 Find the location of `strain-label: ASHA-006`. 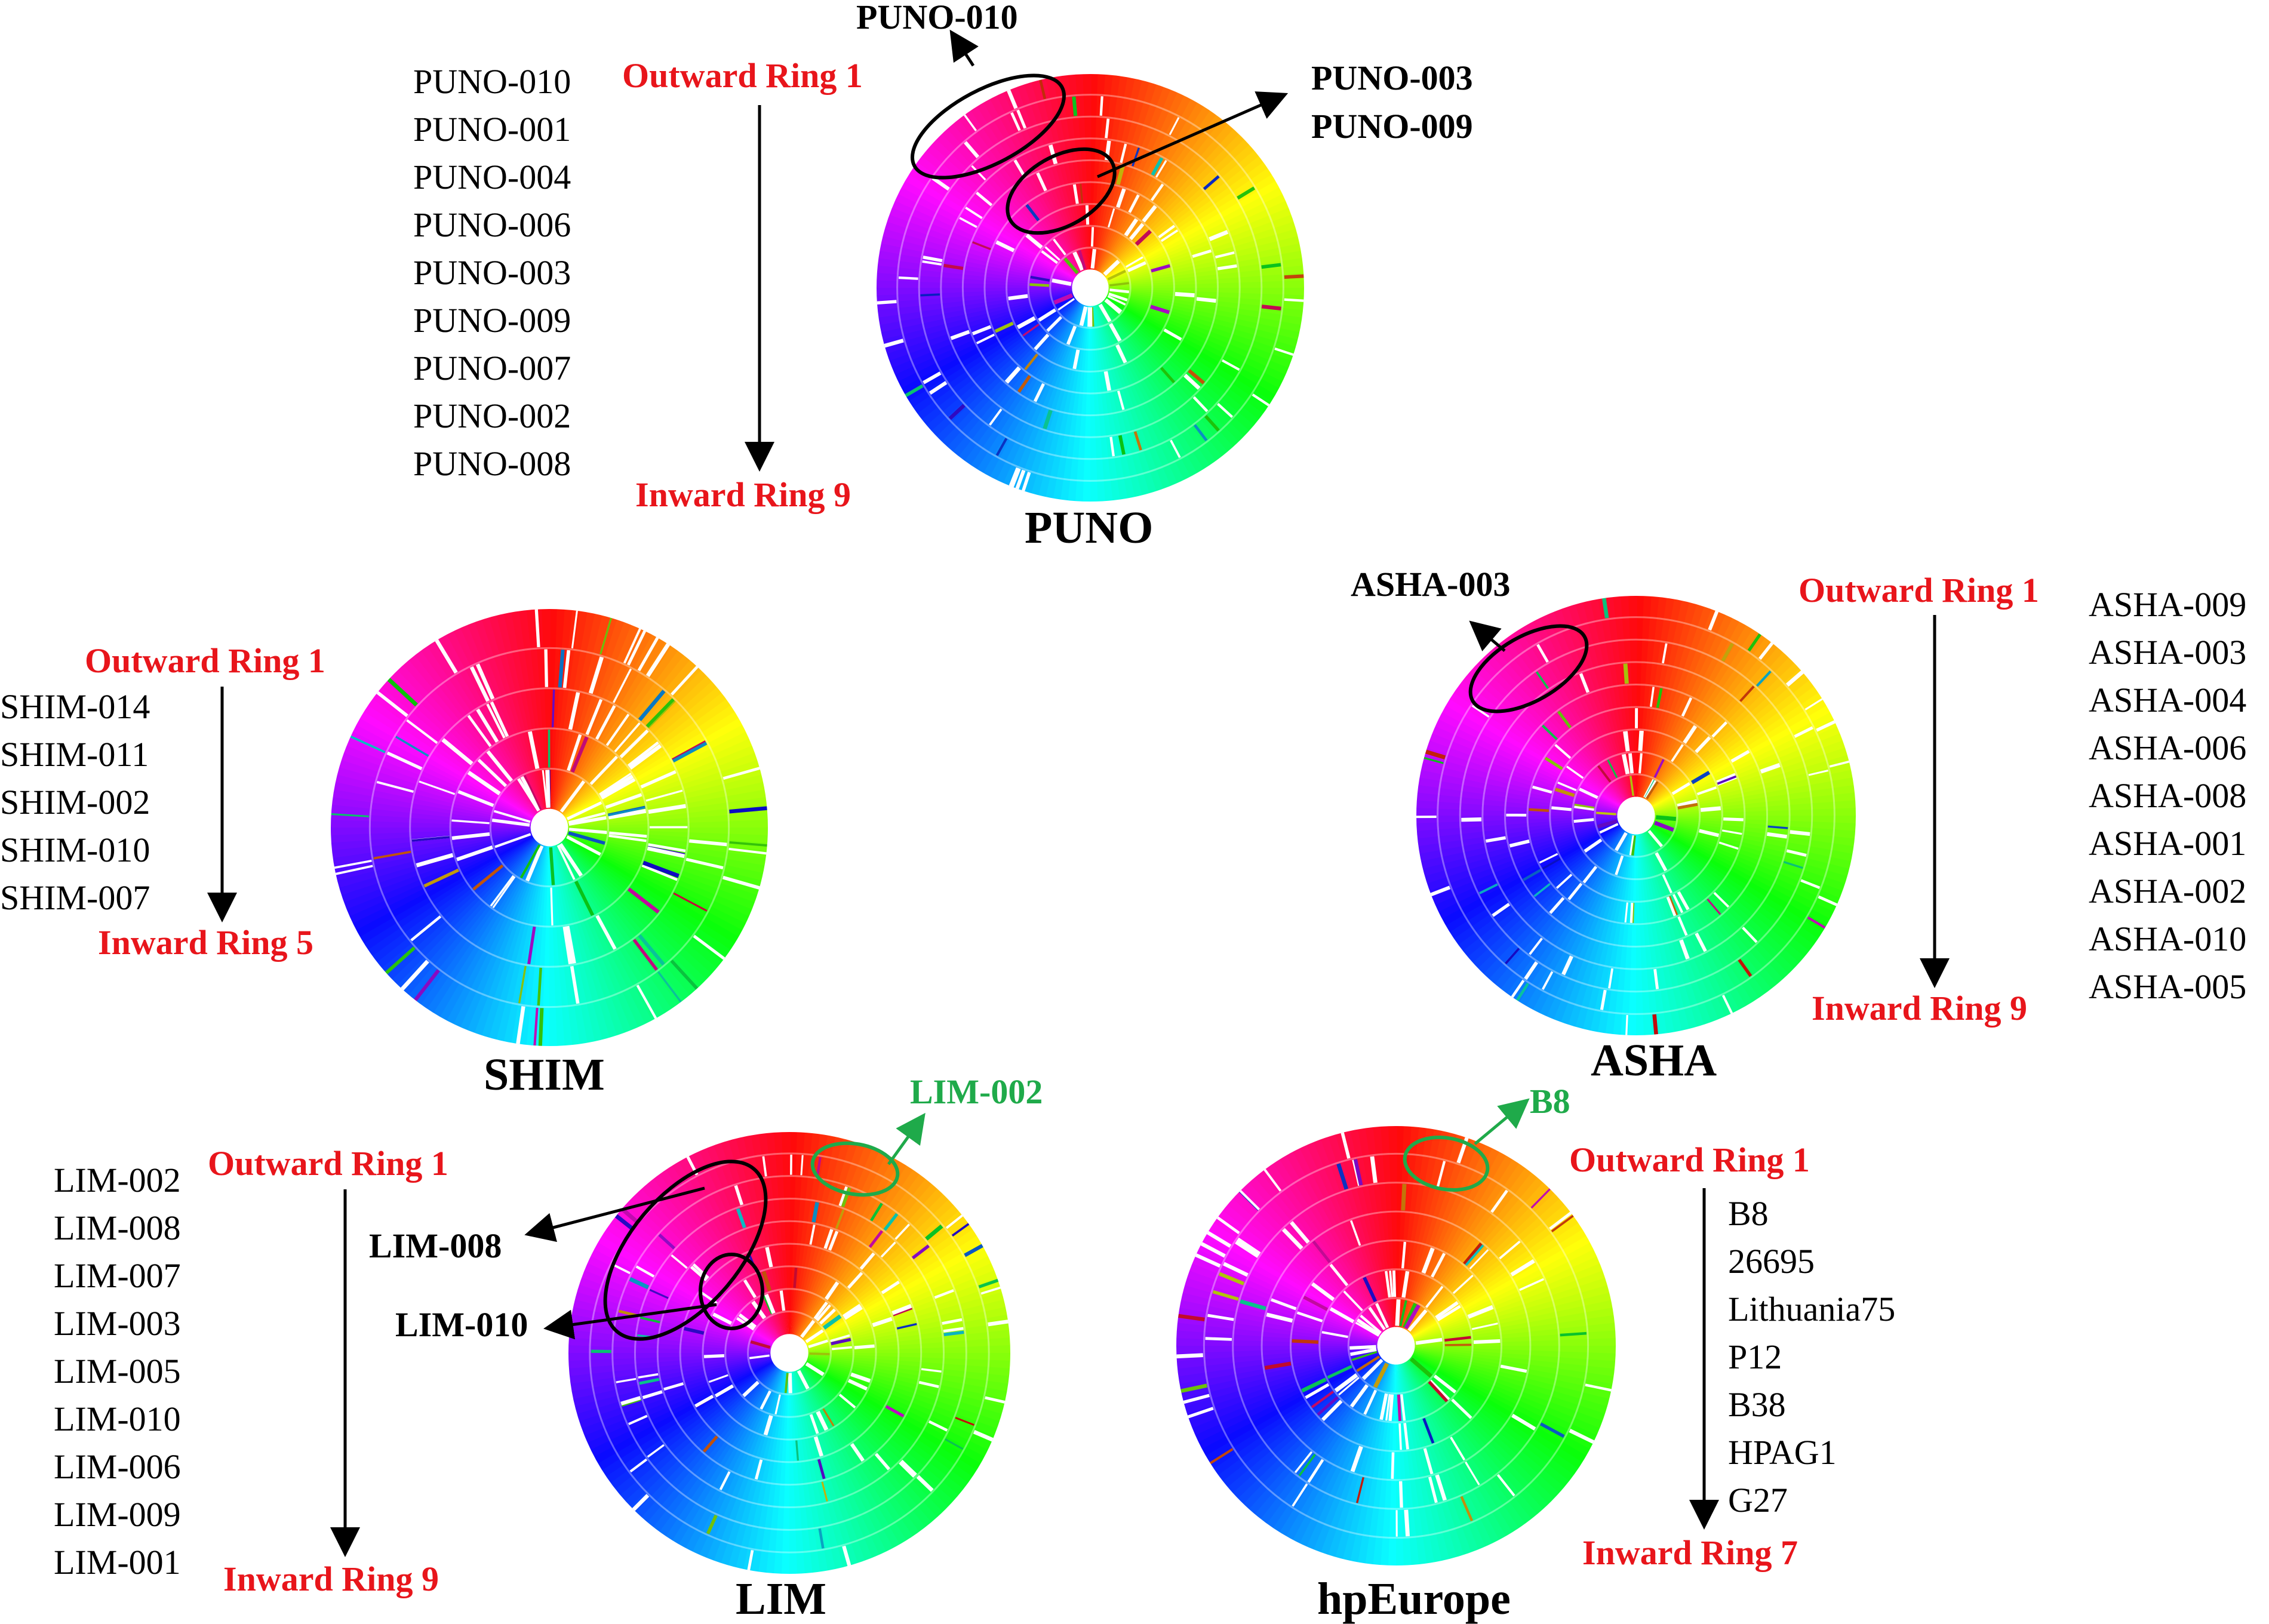

strain-label: ASHA-006 is located at coordinates (2168, 747).